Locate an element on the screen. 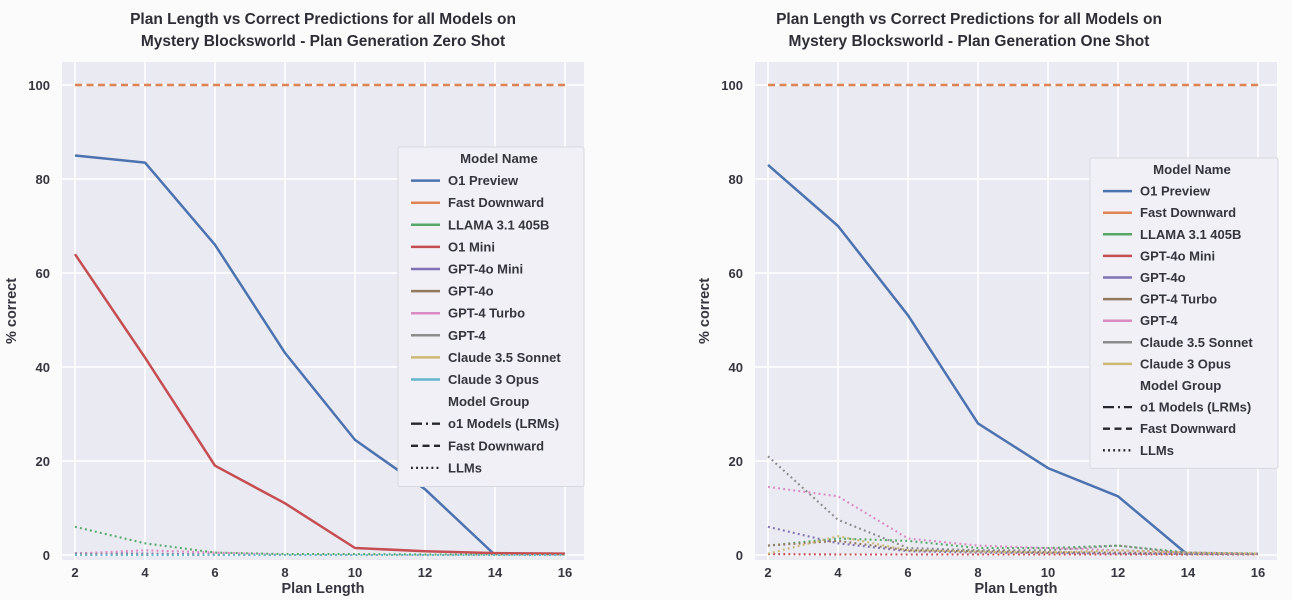 Image resolution: width=1292 pixels, height=600 pixels. series-line-claude-3-5-sonnet is located at coordinates (1013, 505).